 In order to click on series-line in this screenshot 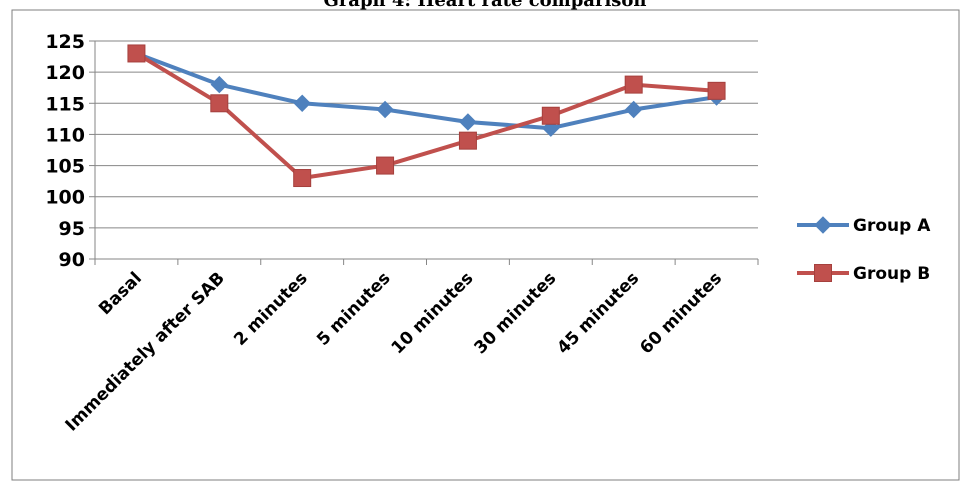, I will do `click(426, 91)`.